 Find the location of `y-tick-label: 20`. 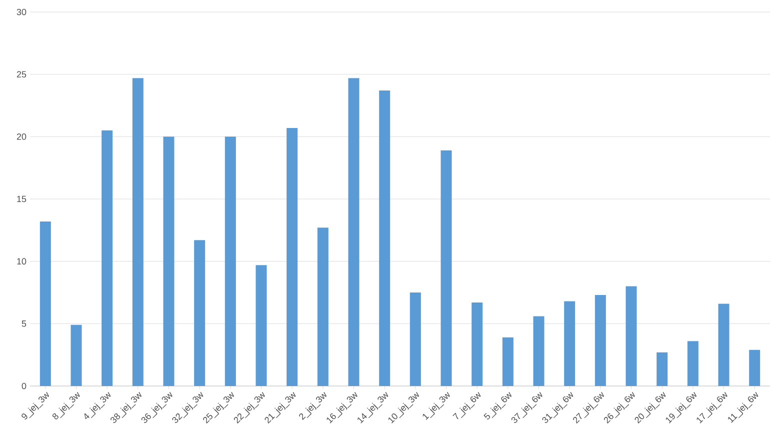

y-tick-label: 20 is located at coordinates (21, 136).